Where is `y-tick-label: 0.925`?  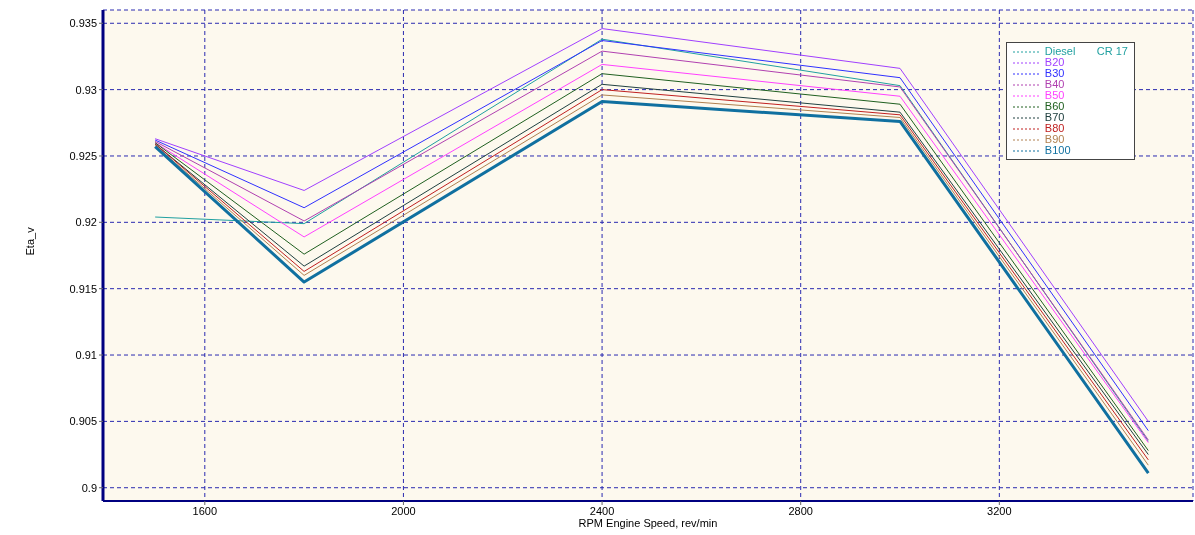
y-tick-label: 0.925 is located at coordinates (83, 155).